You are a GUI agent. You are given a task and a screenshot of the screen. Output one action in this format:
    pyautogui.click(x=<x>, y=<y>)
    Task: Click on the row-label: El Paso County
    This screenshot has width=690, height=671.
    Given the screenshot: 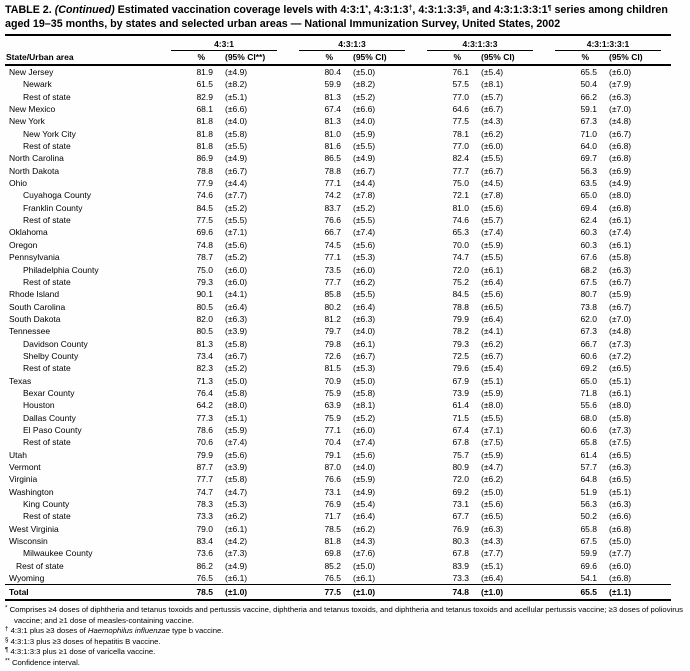 What is the action you would take?
    pyautogui.click(x=52, y=429)
    